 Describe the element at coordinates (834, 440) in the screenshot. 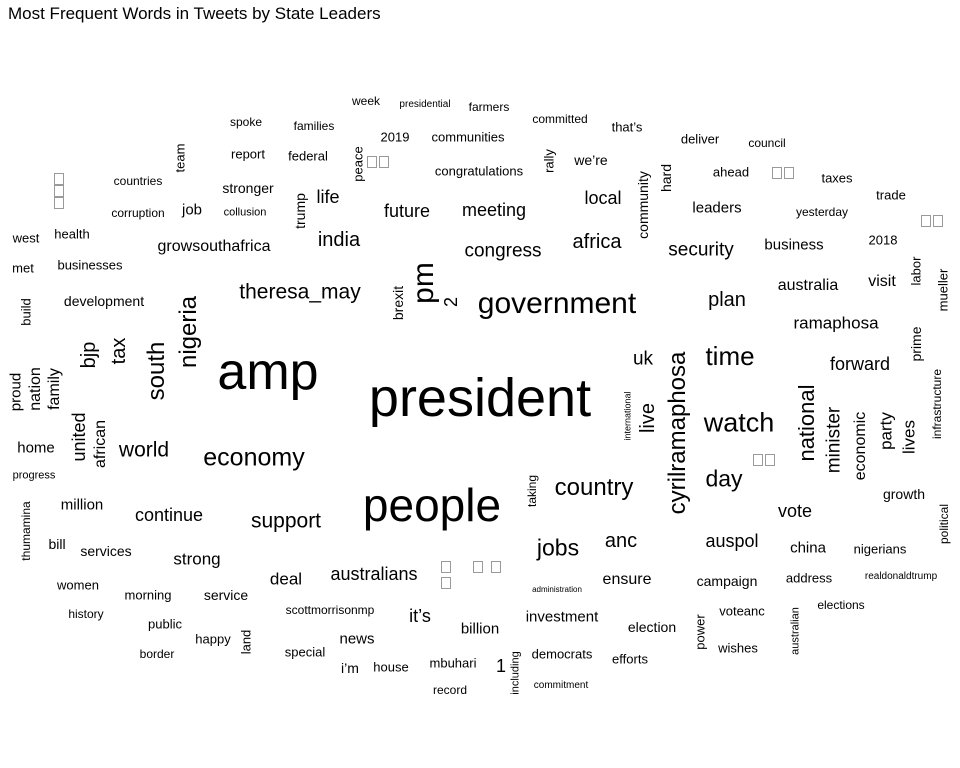

I see `word-25: minister` at that location.